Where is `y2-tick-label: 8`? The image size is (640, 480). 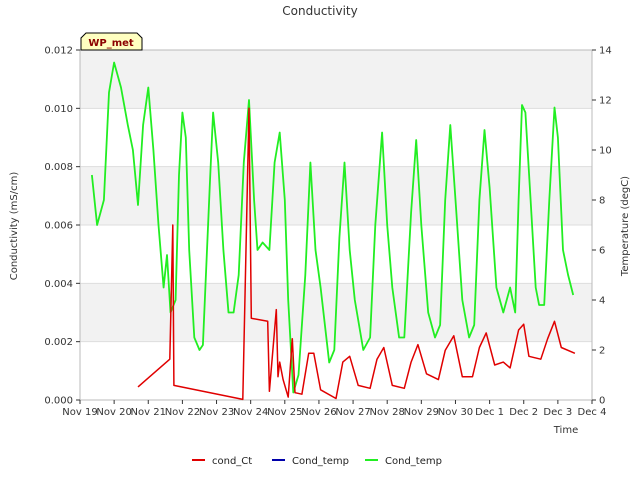
y2-tick-label: 8 is located at coordinates (602, 201).